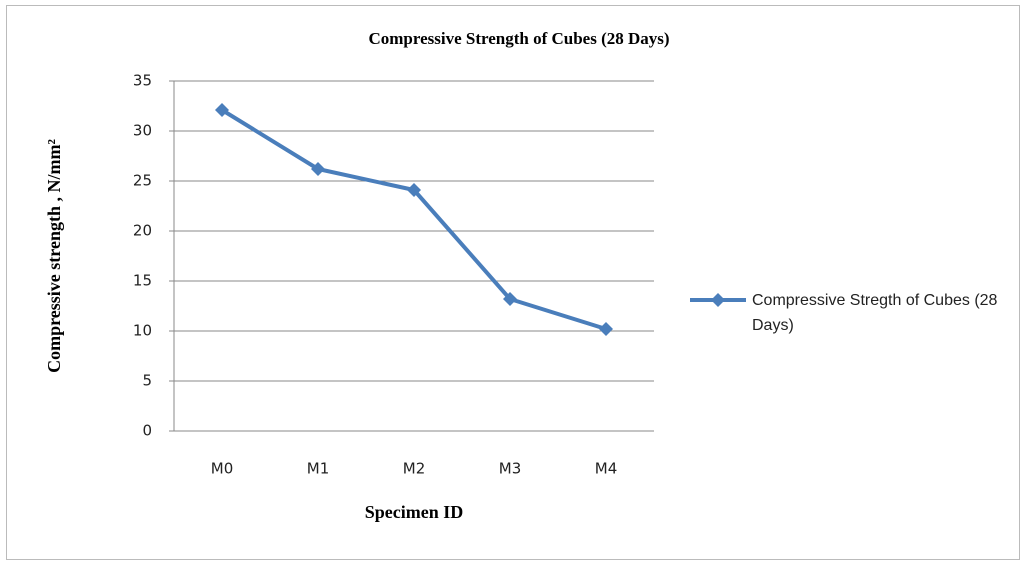 This screenshot has height=565, width=1027. I want to click on y-tick-label: 5, so click(147, 381).